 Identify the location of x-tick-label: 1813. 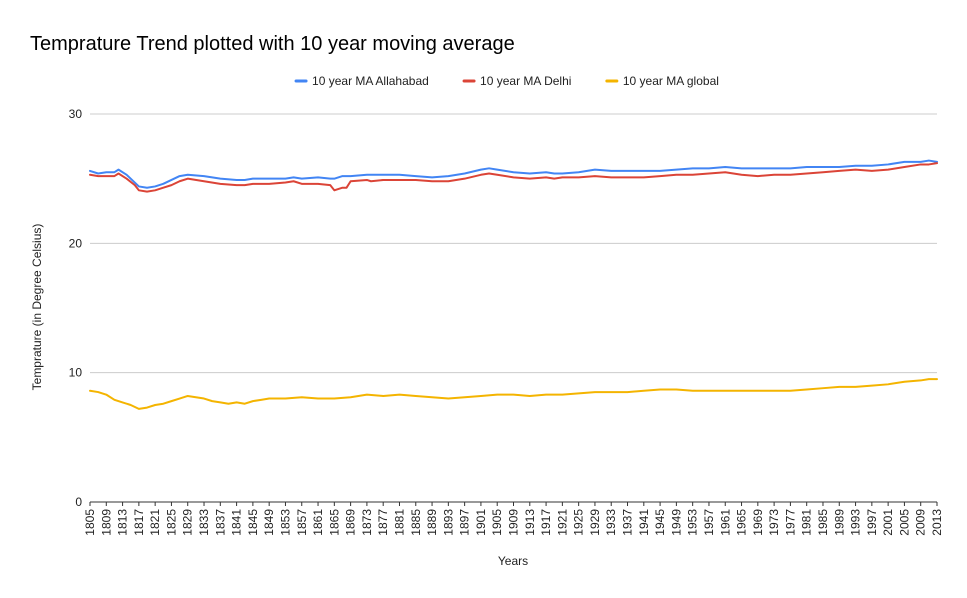
(123, 522).